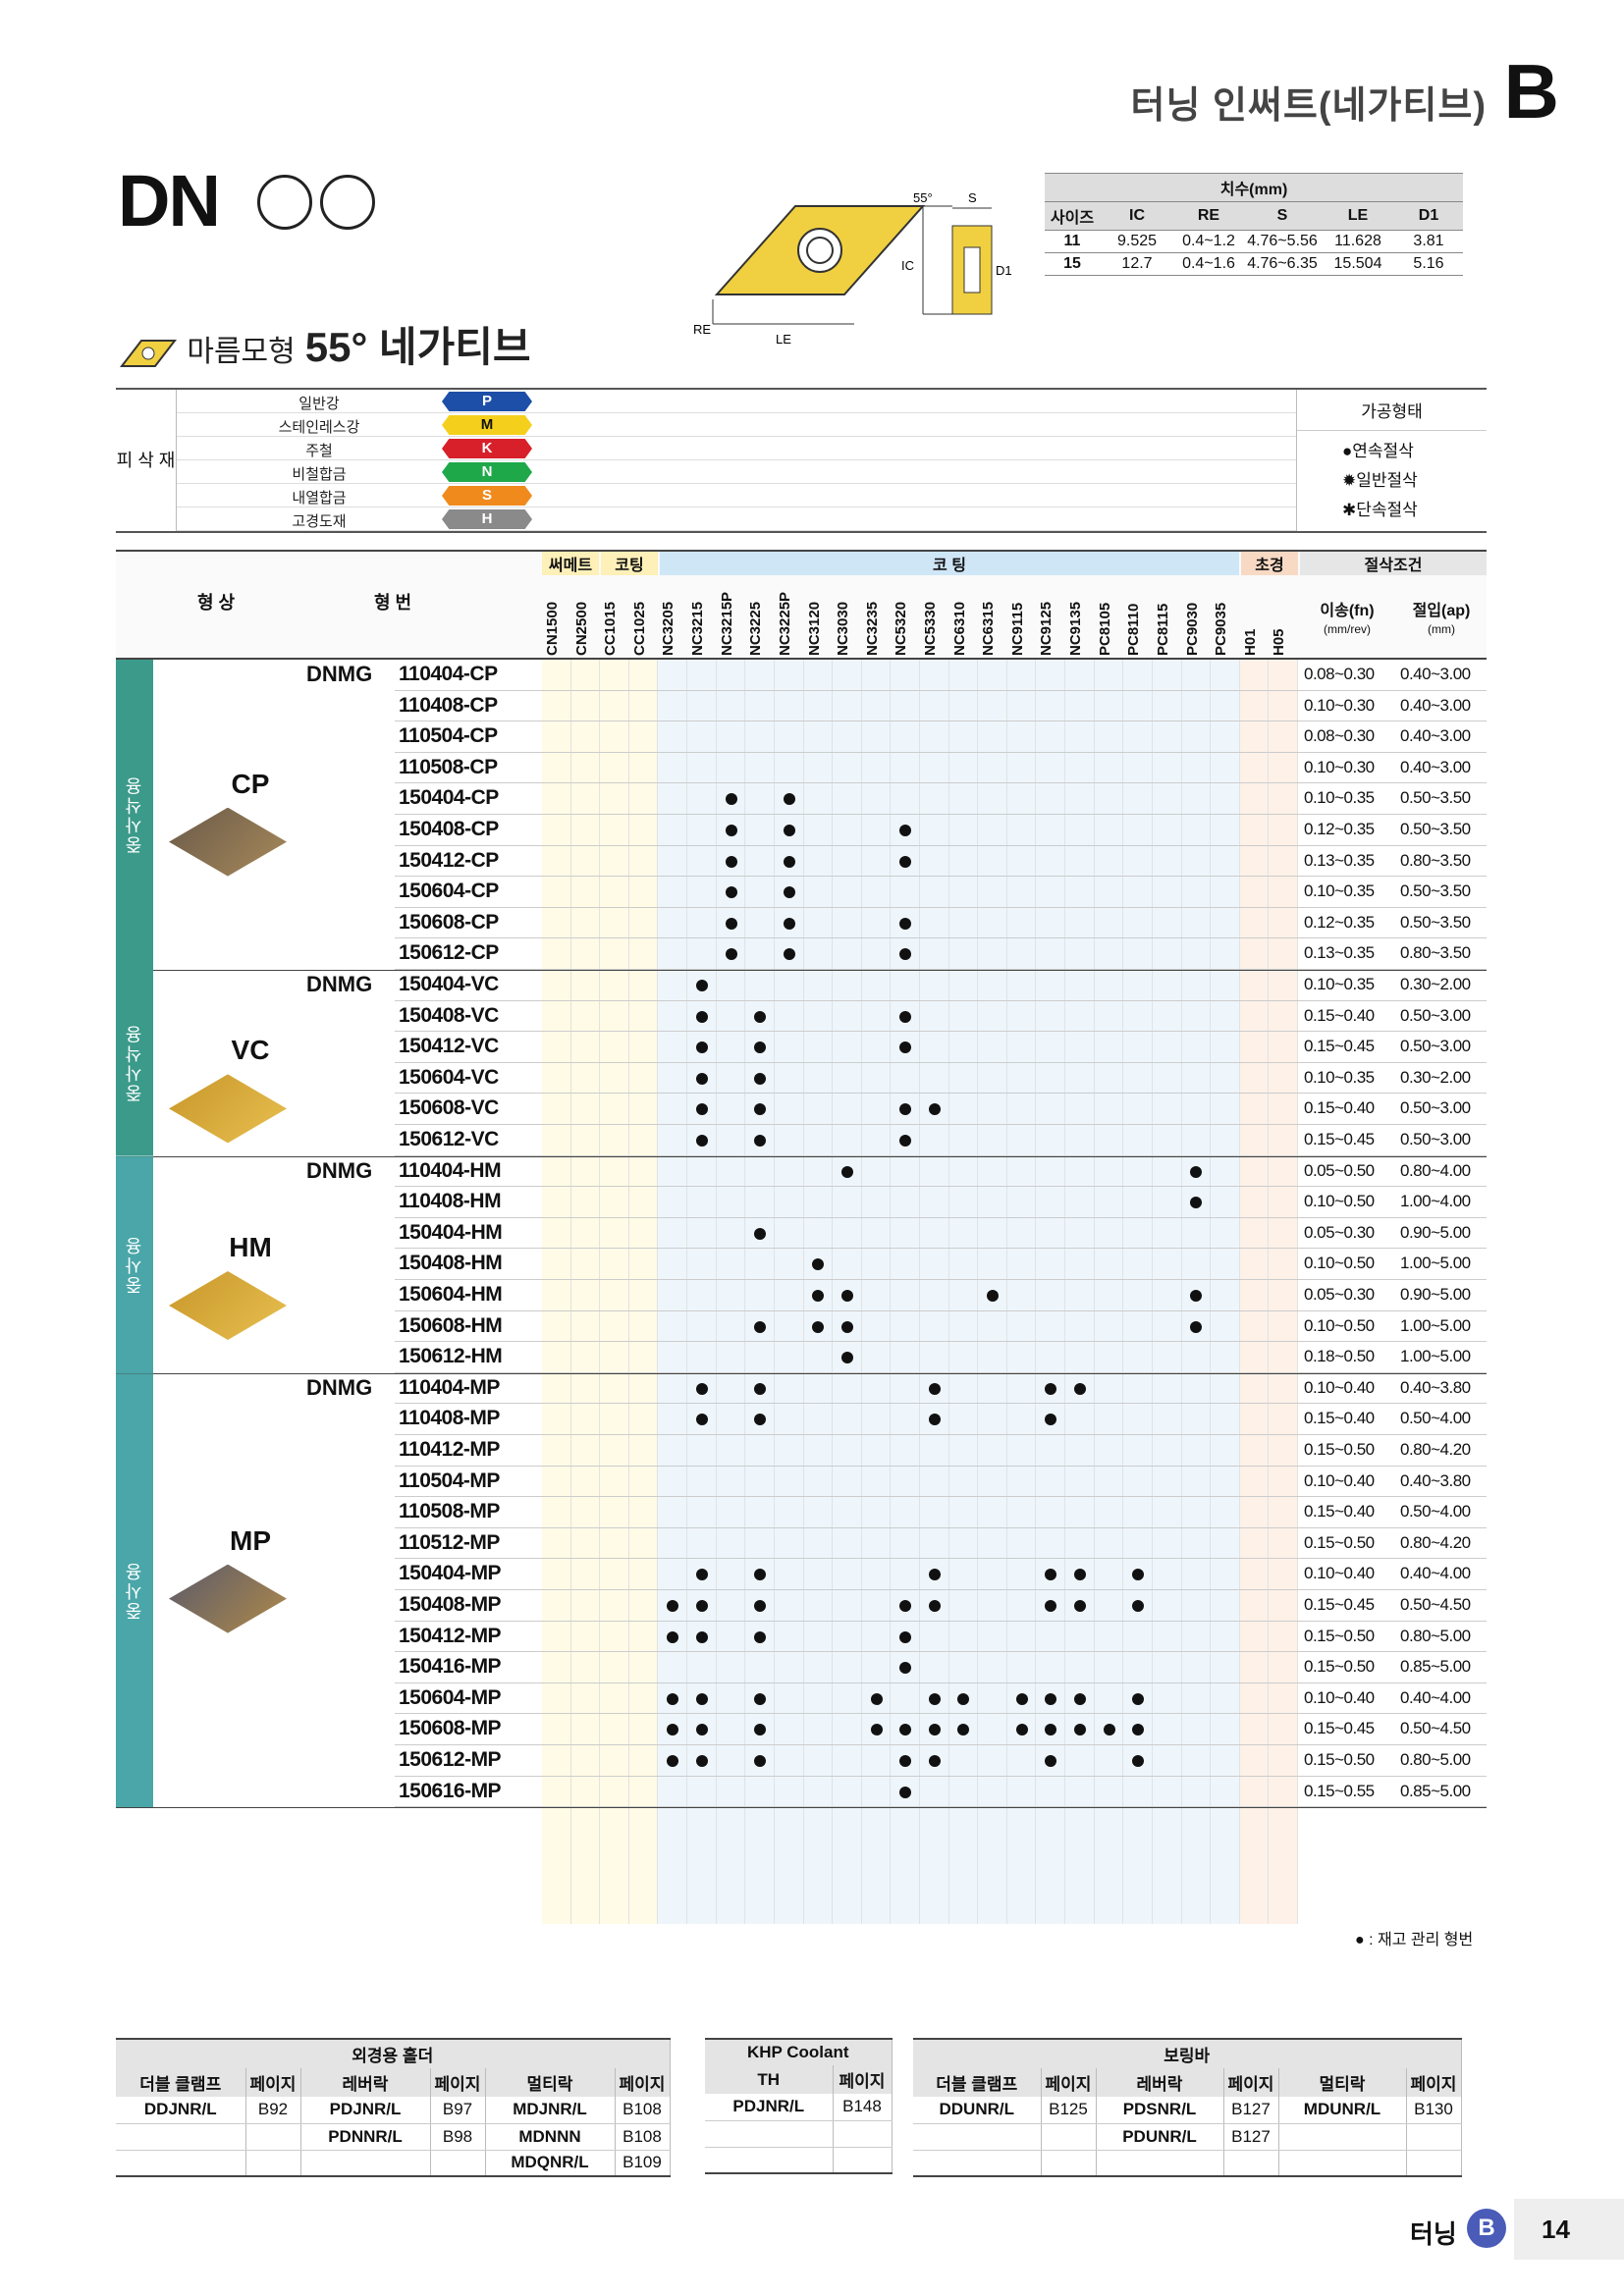 Image resolution: width=1624 pixels, height=2296 pixels. Describe the element at coordinates (449, 1387) in the screenshot. I see `designation: 110404-MP` at that location.